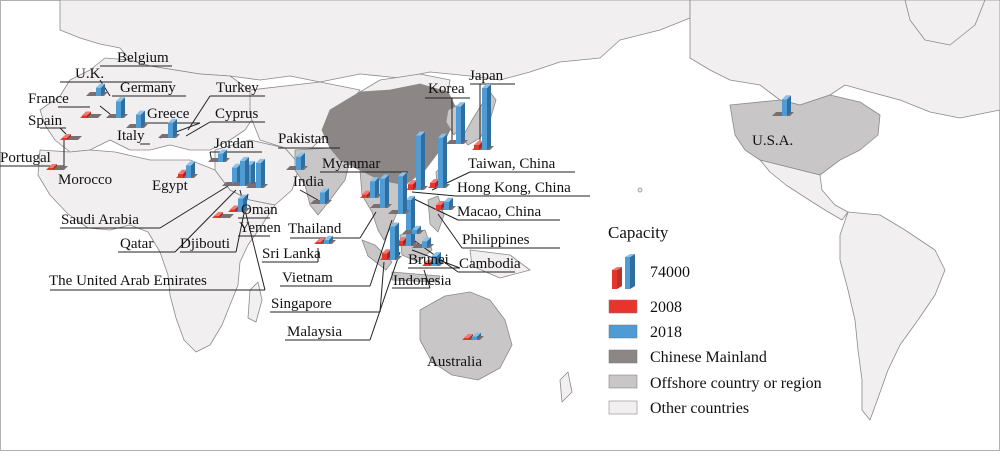 The width and height of the screenshot is (1000, 456). I want to click on bar-2018-malaysia, so click(410, 220).